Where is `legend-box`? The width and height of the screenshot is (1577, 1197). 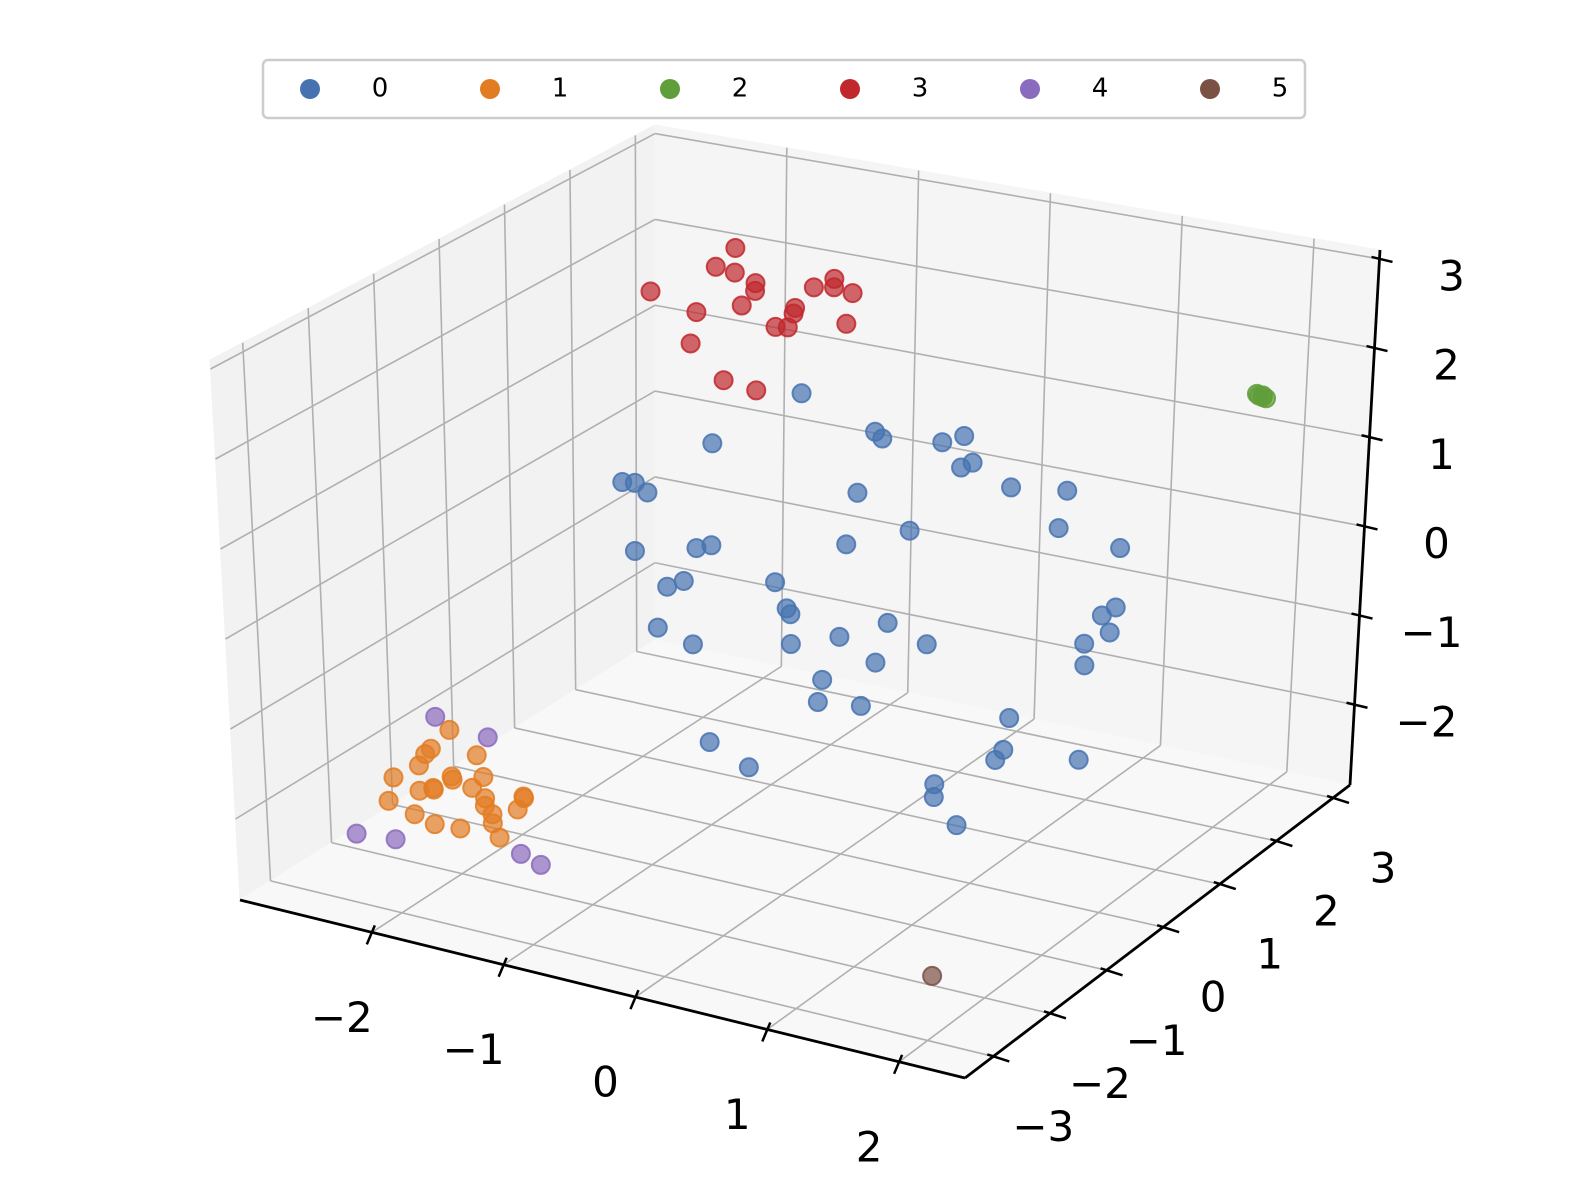 legend-box is located at coordinates (784, 89).